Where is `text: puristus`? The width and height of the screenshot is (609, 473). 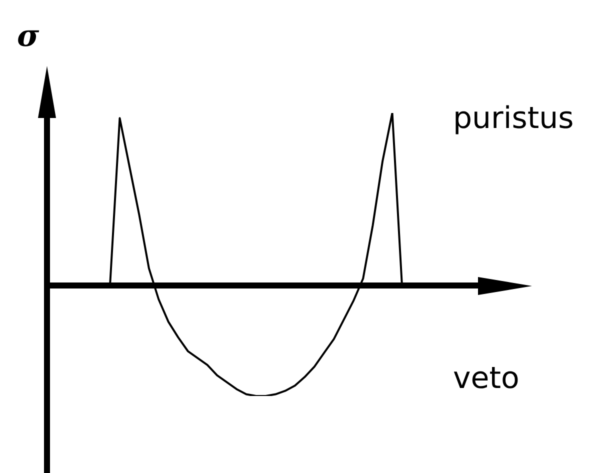 text: puristus is located at coordinates (513, 118).